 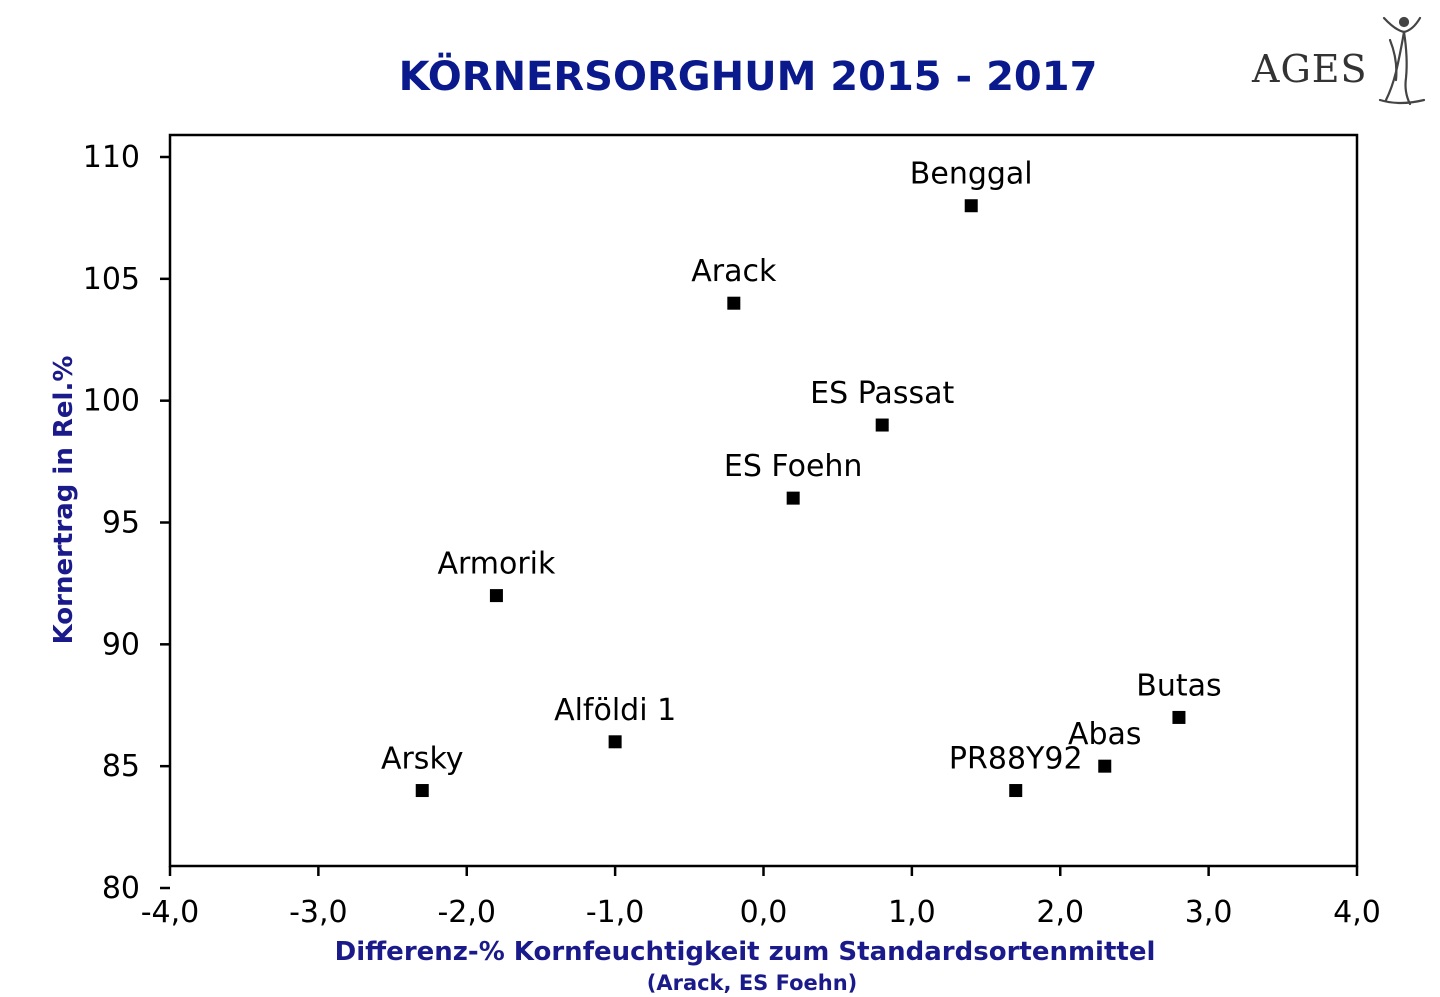 What do you see at coordinates (422, 759) in the screenshot?
I see `data-point-label: Arsky` at bounding box center [422, 759].